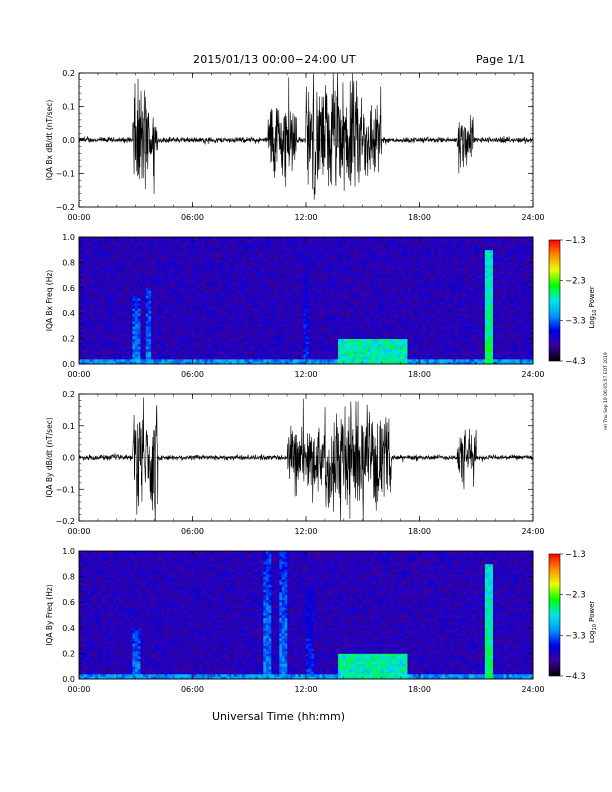  Describe the element at coordinates (501, 59) in the screenshot. I see `page-number: Page 1/1` at that location.